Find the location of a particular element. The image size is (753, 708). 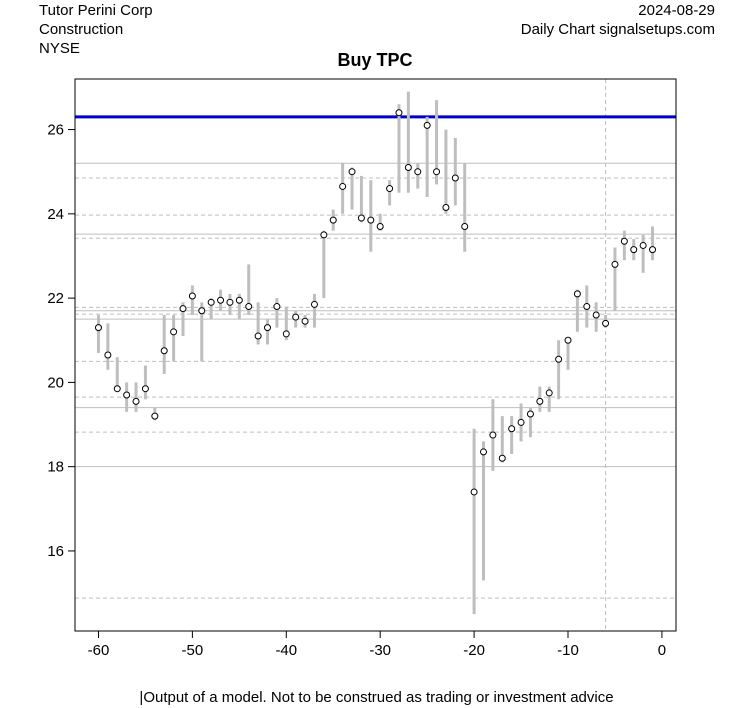

x-tick-label: -30 is located at coordinates (380, 650).